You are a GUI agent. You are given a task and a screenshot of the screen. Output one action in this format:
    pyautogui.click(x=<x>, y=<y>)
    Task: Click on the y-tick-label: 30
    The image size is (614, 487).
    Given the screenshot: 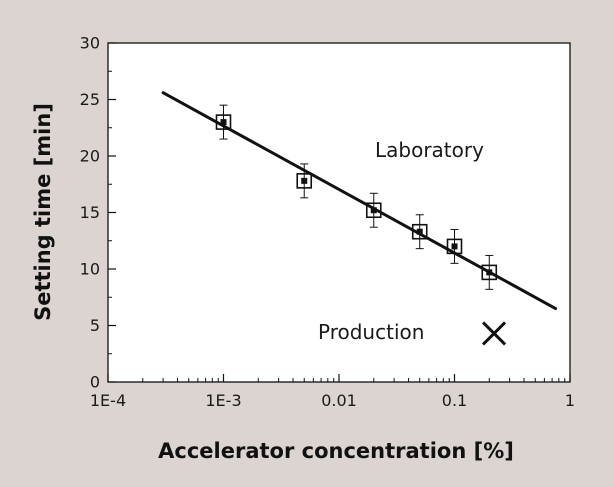 What is the action you would take?
    pyautogui.click(x=90, y=43)
    